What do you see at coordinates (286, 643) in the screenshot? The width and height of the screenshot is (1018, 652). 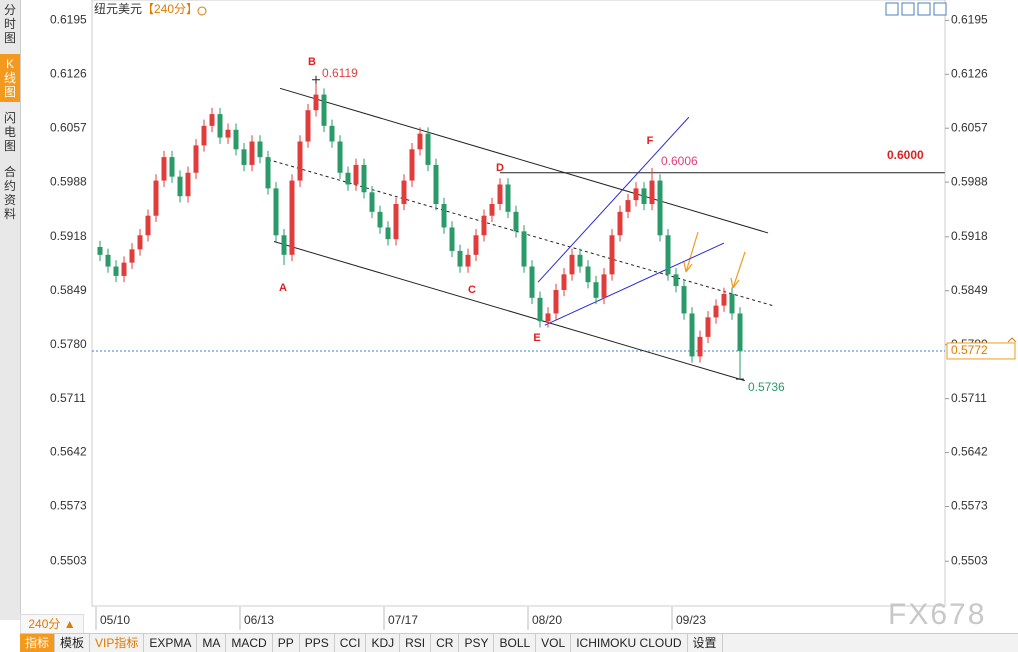 I see `indicator-tab: PP` at bounding box center [286, 643].